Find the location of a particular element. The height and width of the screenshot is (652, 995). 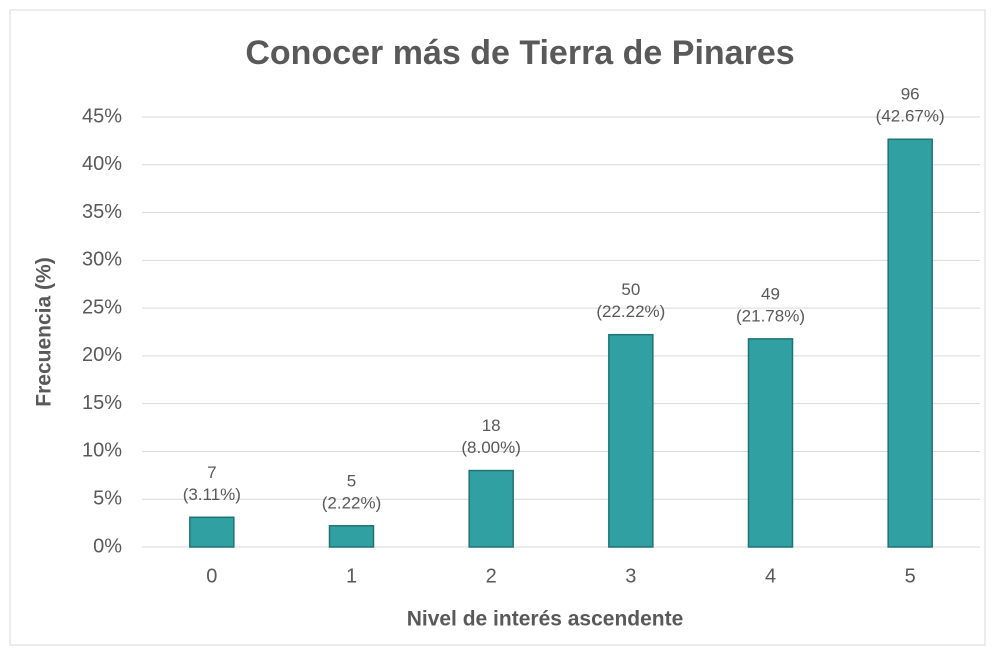

data-label: (22.22%) is located at coordinates (630, 311).